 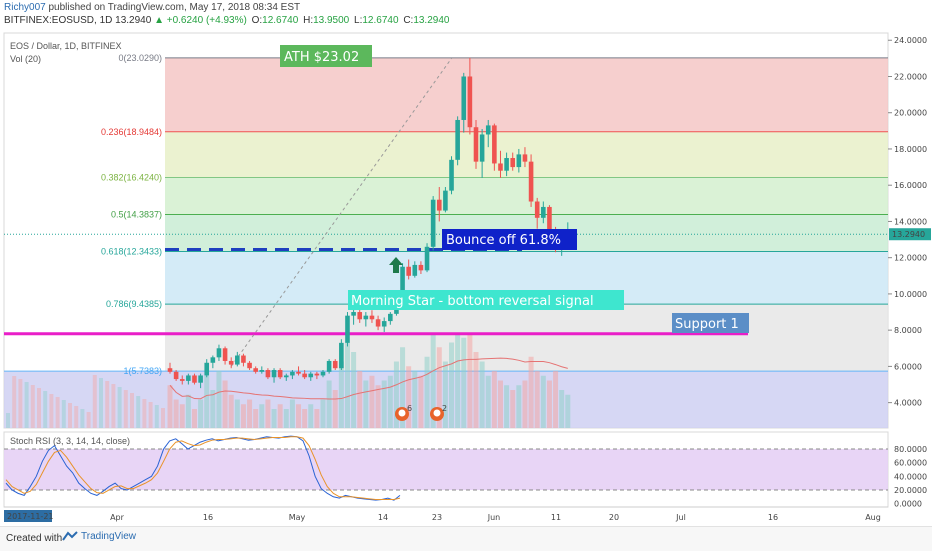 What do you see at coordinates (910, 258) in the screenshot?
I see `y-tick-label: 12.0000` at bounding box center [910, 258].